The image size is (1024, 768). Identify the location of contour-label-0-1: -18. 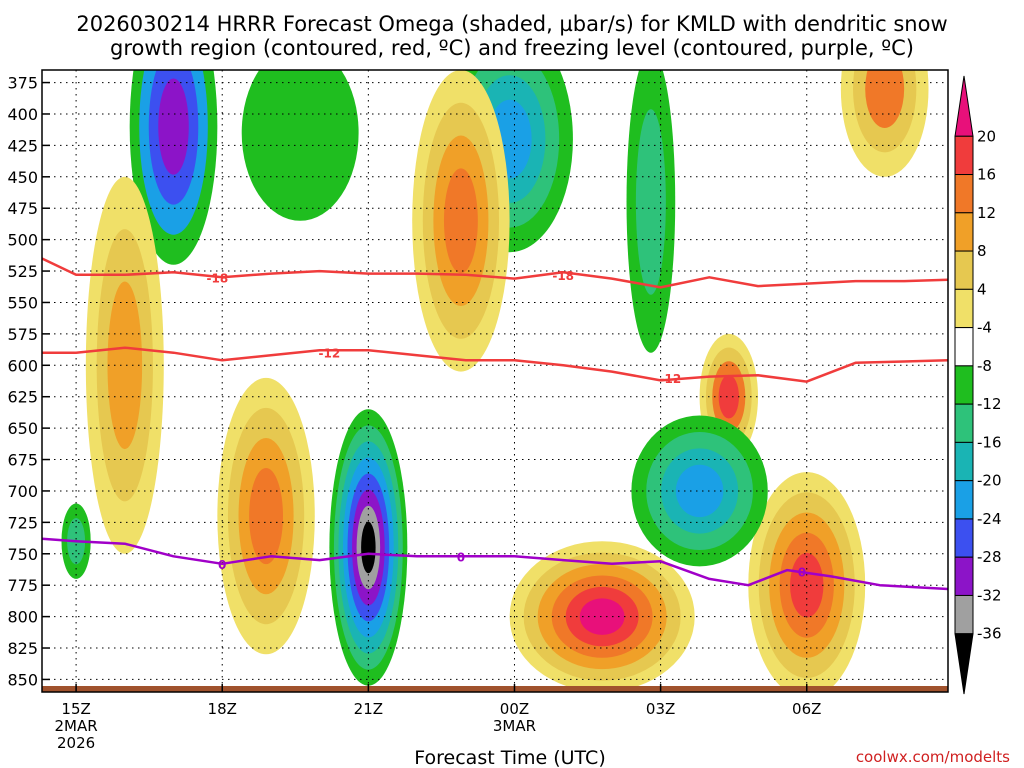
(563, 276).